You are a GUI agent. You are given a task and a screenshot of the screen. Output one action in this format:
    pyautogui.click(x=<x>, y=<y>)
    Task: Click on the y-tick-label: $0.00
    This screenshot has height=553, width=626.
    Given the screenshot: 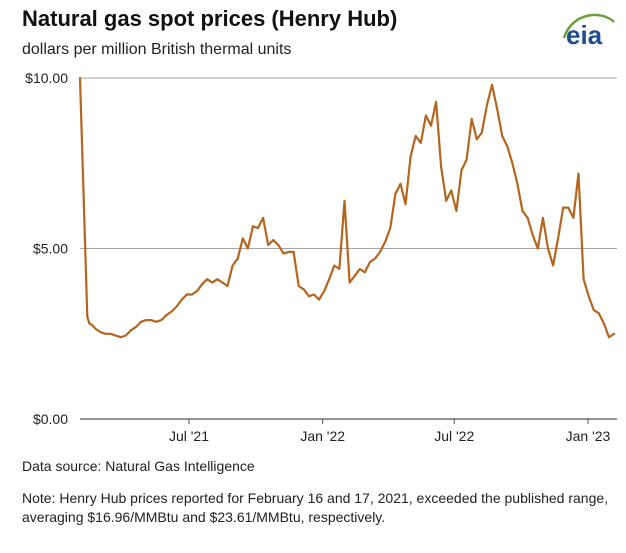 What is the action you would take?
    pyautogui.click(x=50, y=419)
    